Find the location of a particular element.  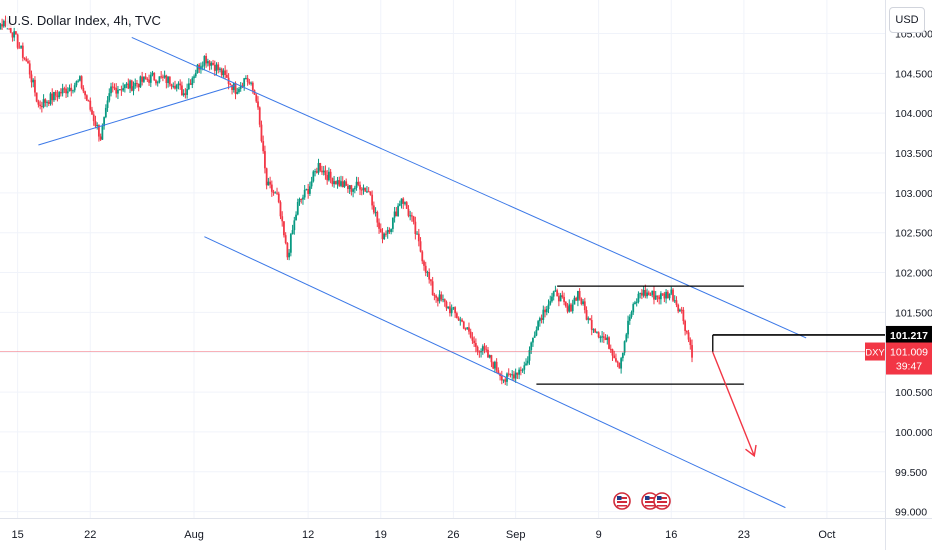

x-tick-label: 22 is located at coordinates (90, 535).